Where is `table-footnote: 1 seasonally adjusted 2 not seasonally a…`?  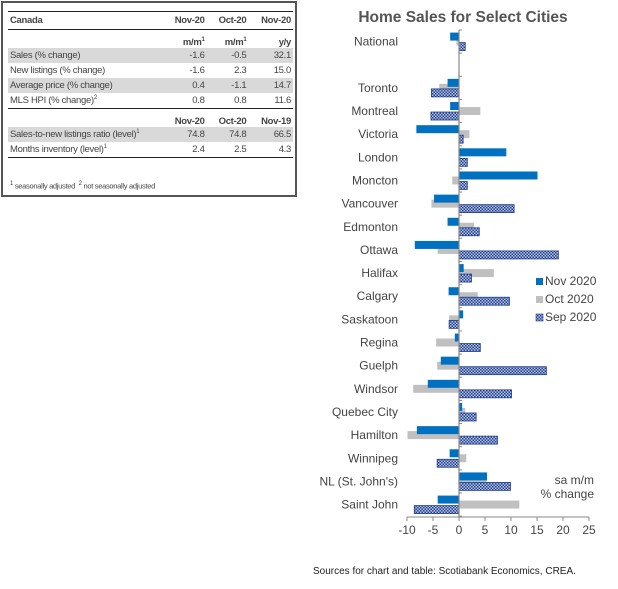 table-footnote: 1 seasonally adjusted 2 not seasonally a… is located at coordinates (82, 186).